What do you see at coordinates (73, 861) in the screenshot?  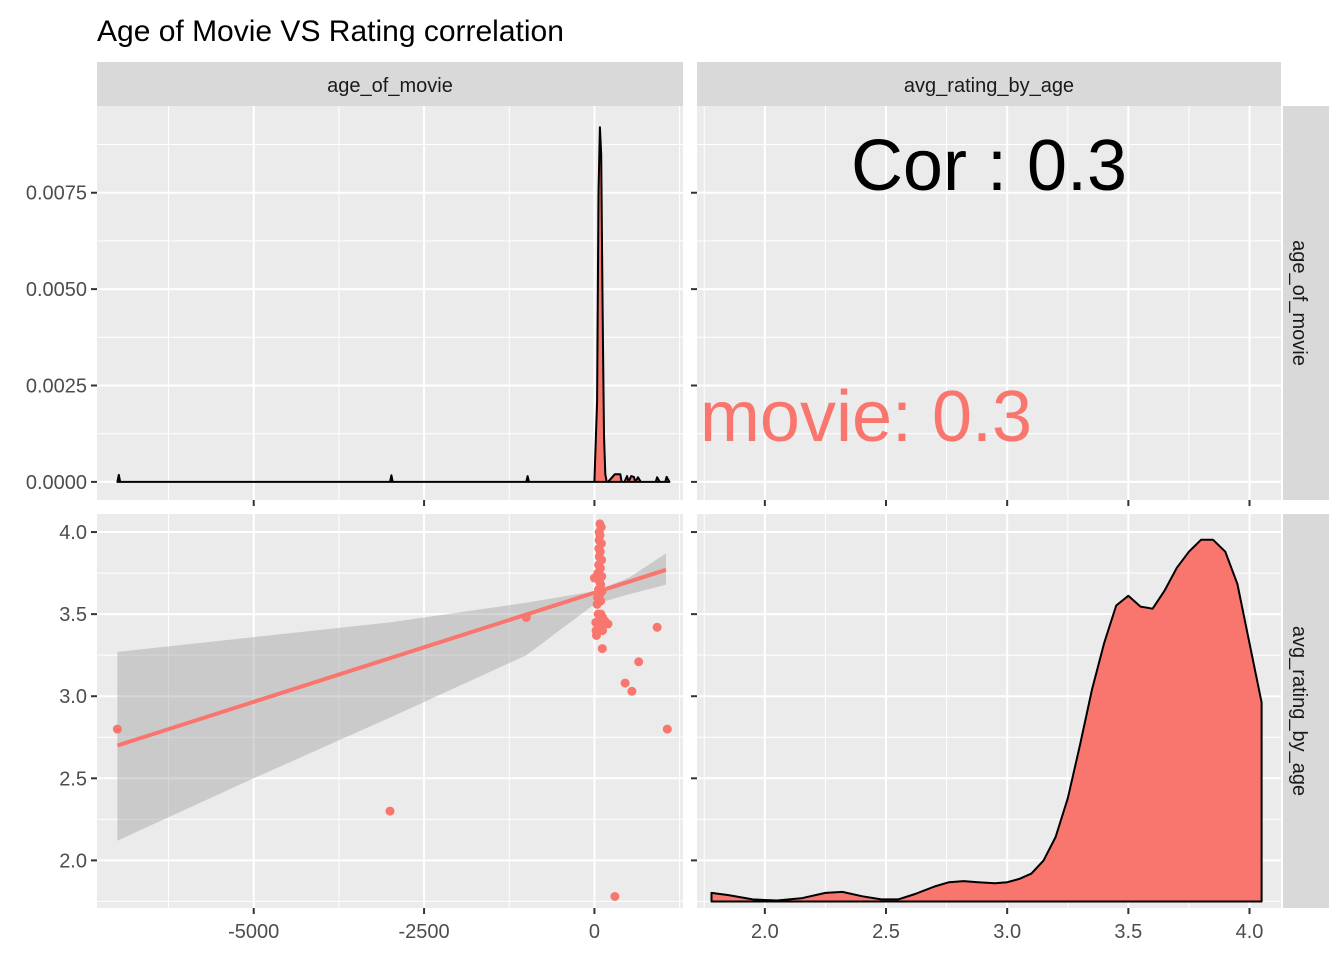 I see `y-tick-label: 2.0` at bounding box center [73, 861].